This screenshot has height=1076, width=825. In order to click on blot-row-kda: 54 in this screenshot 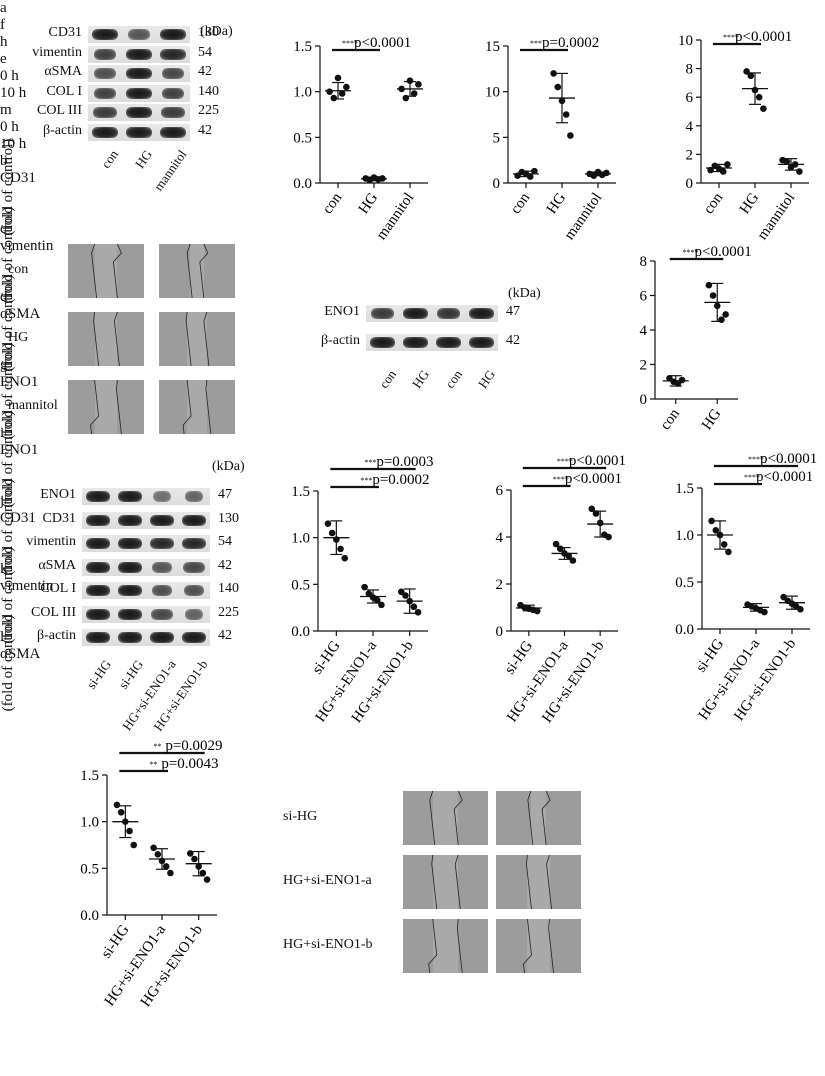, I will do `click(225, 541)`.